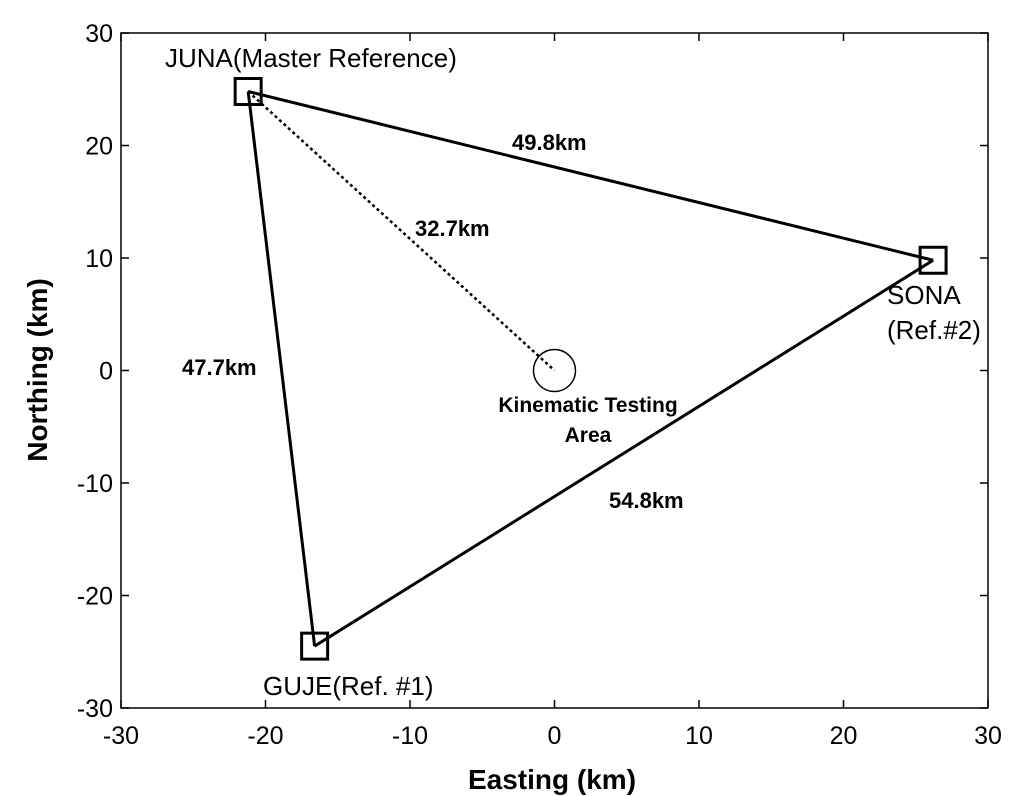  I want to click on x-tick-labels: -30 -20 -10 0 10 20 30, so click(552, 736).